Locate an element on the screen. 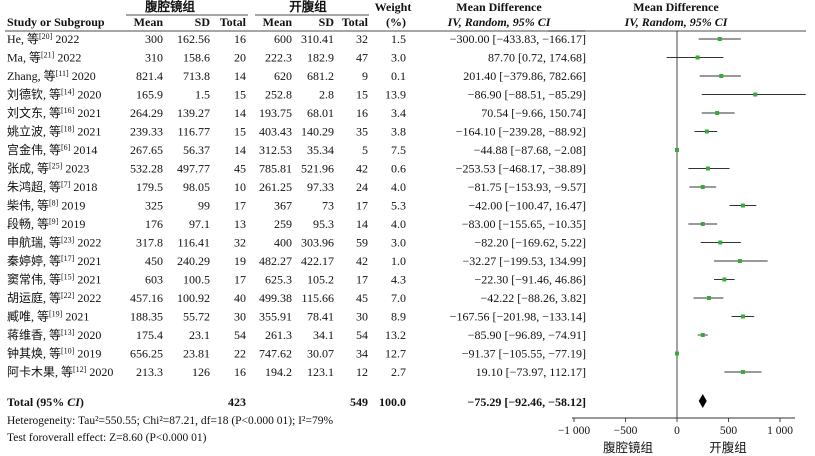  study-md: −253.53 [−468.17, −38.89] is located at coordinates (521, 169).